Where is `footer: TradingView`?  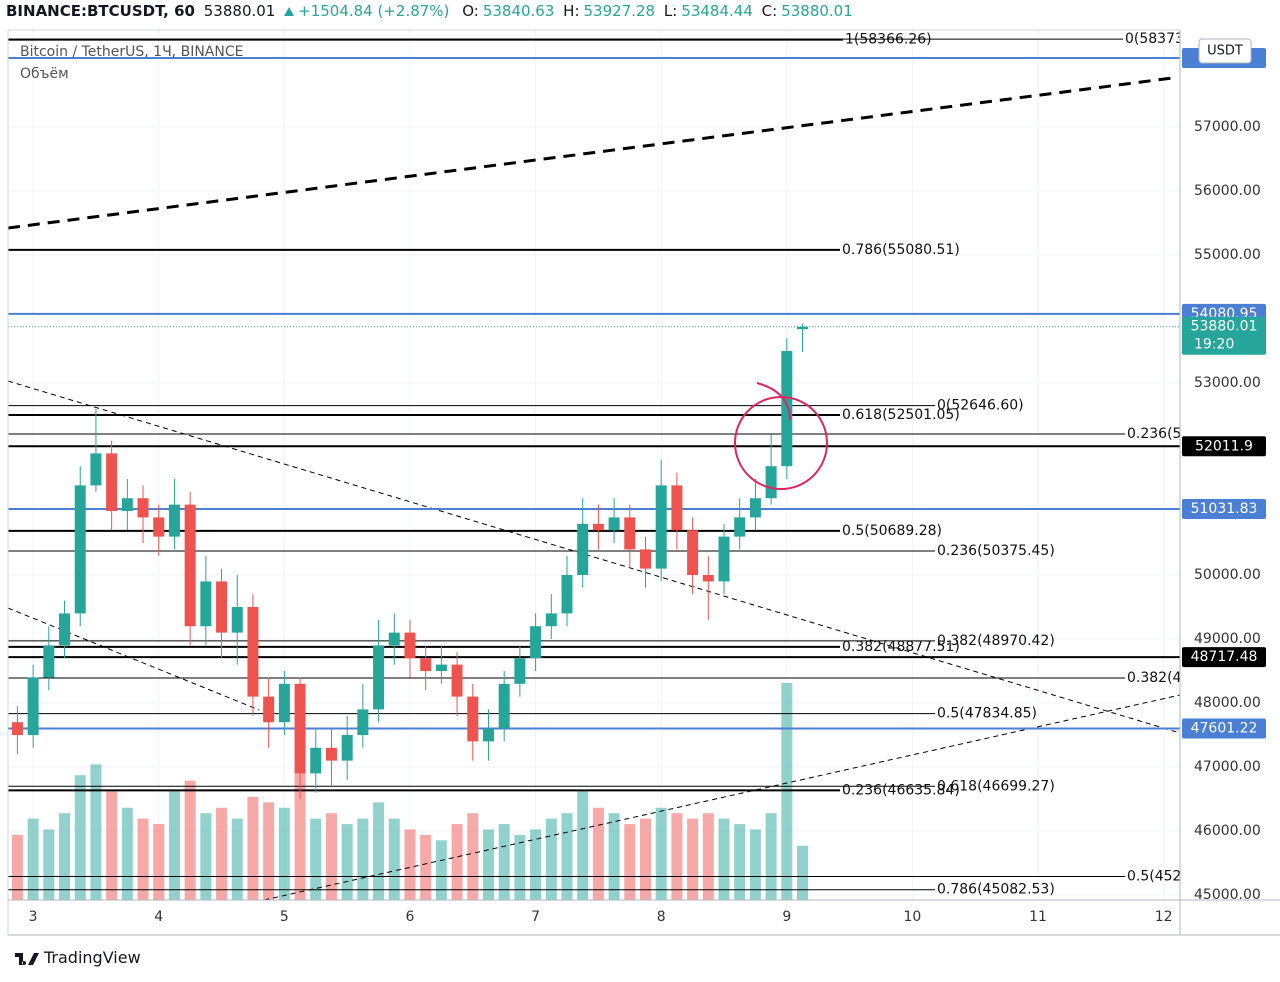 footer: TradingView is located at coordinates (77, 957).